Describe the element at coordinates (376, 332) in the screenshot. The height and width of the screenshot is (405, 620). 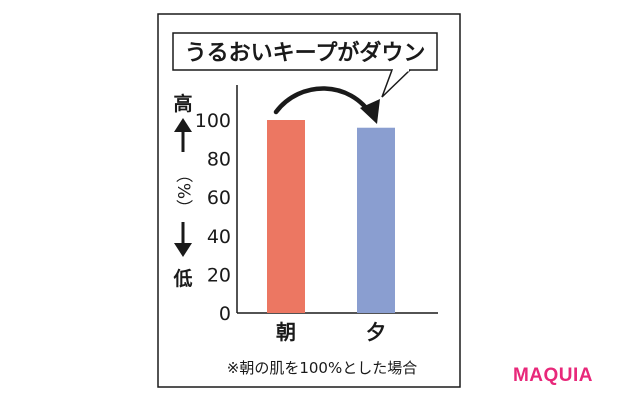
I see `x-tick-label: 夕` at that location.